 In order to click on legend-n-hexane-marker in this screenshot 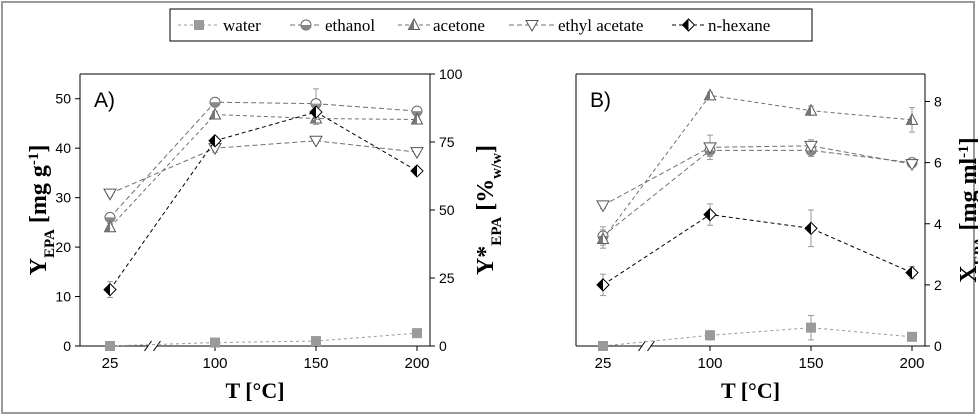, I will do `click(688, 25)`.